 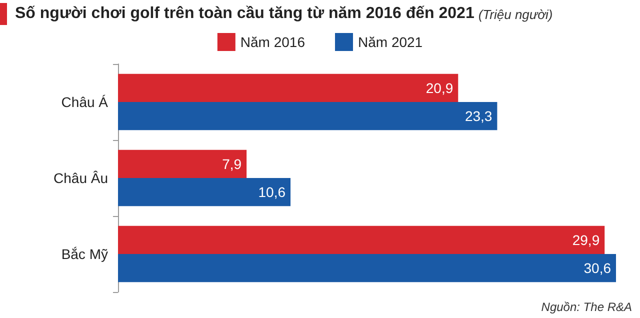 I want to click on legend-label: Năm 2016, so click(x=273, y=42).